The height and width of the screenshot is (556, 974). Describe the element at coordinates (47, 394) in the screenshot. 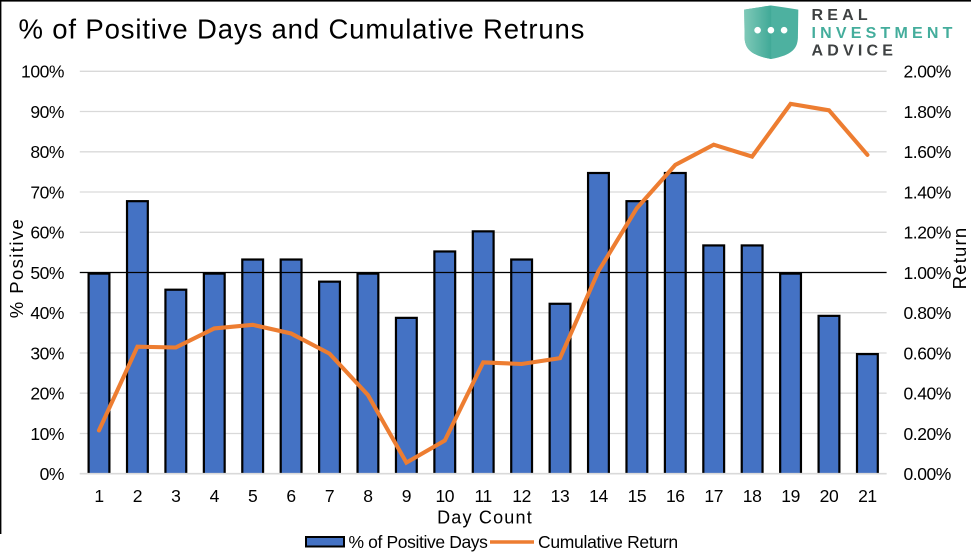

I see `svg-text: 20%` at that location.